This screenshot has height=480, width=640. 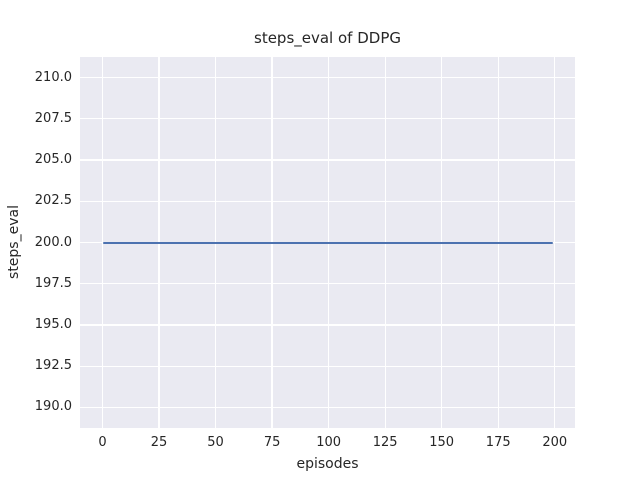 What do you see at coordinates (555, 442) in the screenshot?
I see `x-tick-label: 200` at bounding box center [555, 442].